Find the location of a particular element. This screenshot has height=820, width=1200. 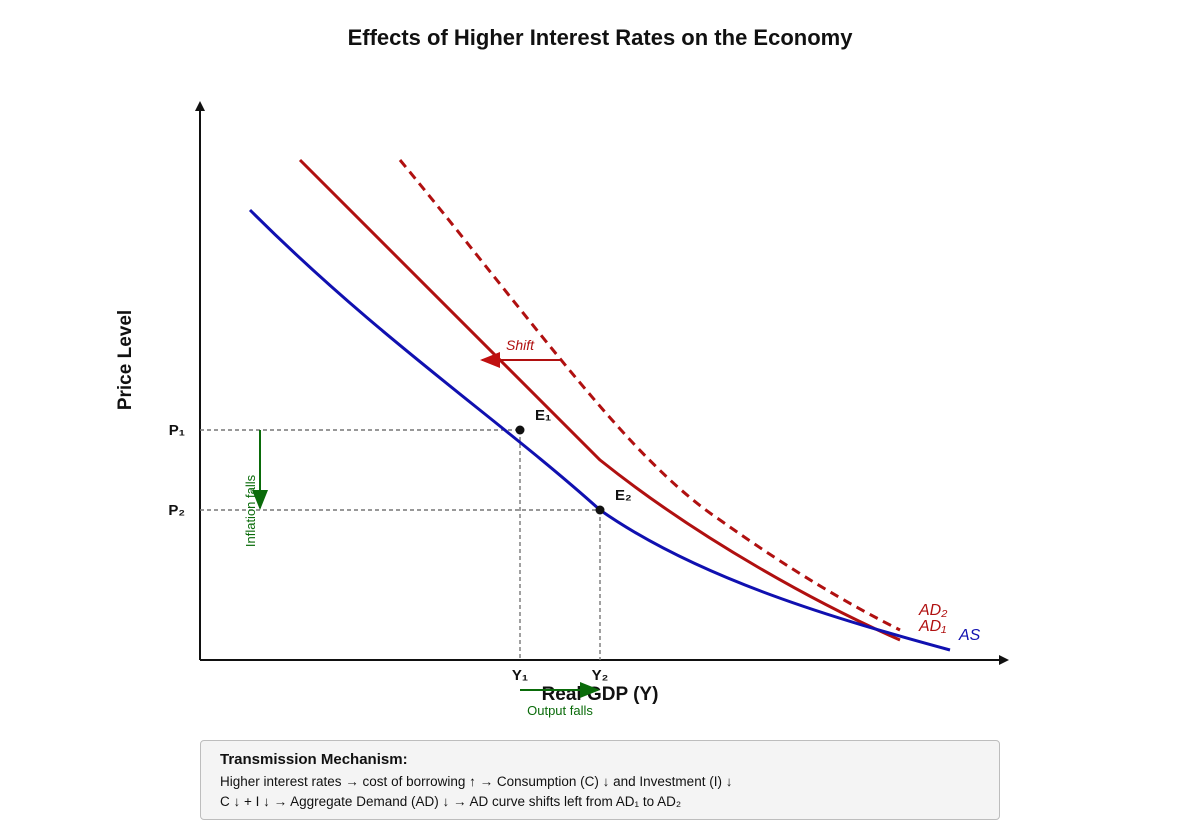

e2-label: E₂ is located at coordinates (623, 495).